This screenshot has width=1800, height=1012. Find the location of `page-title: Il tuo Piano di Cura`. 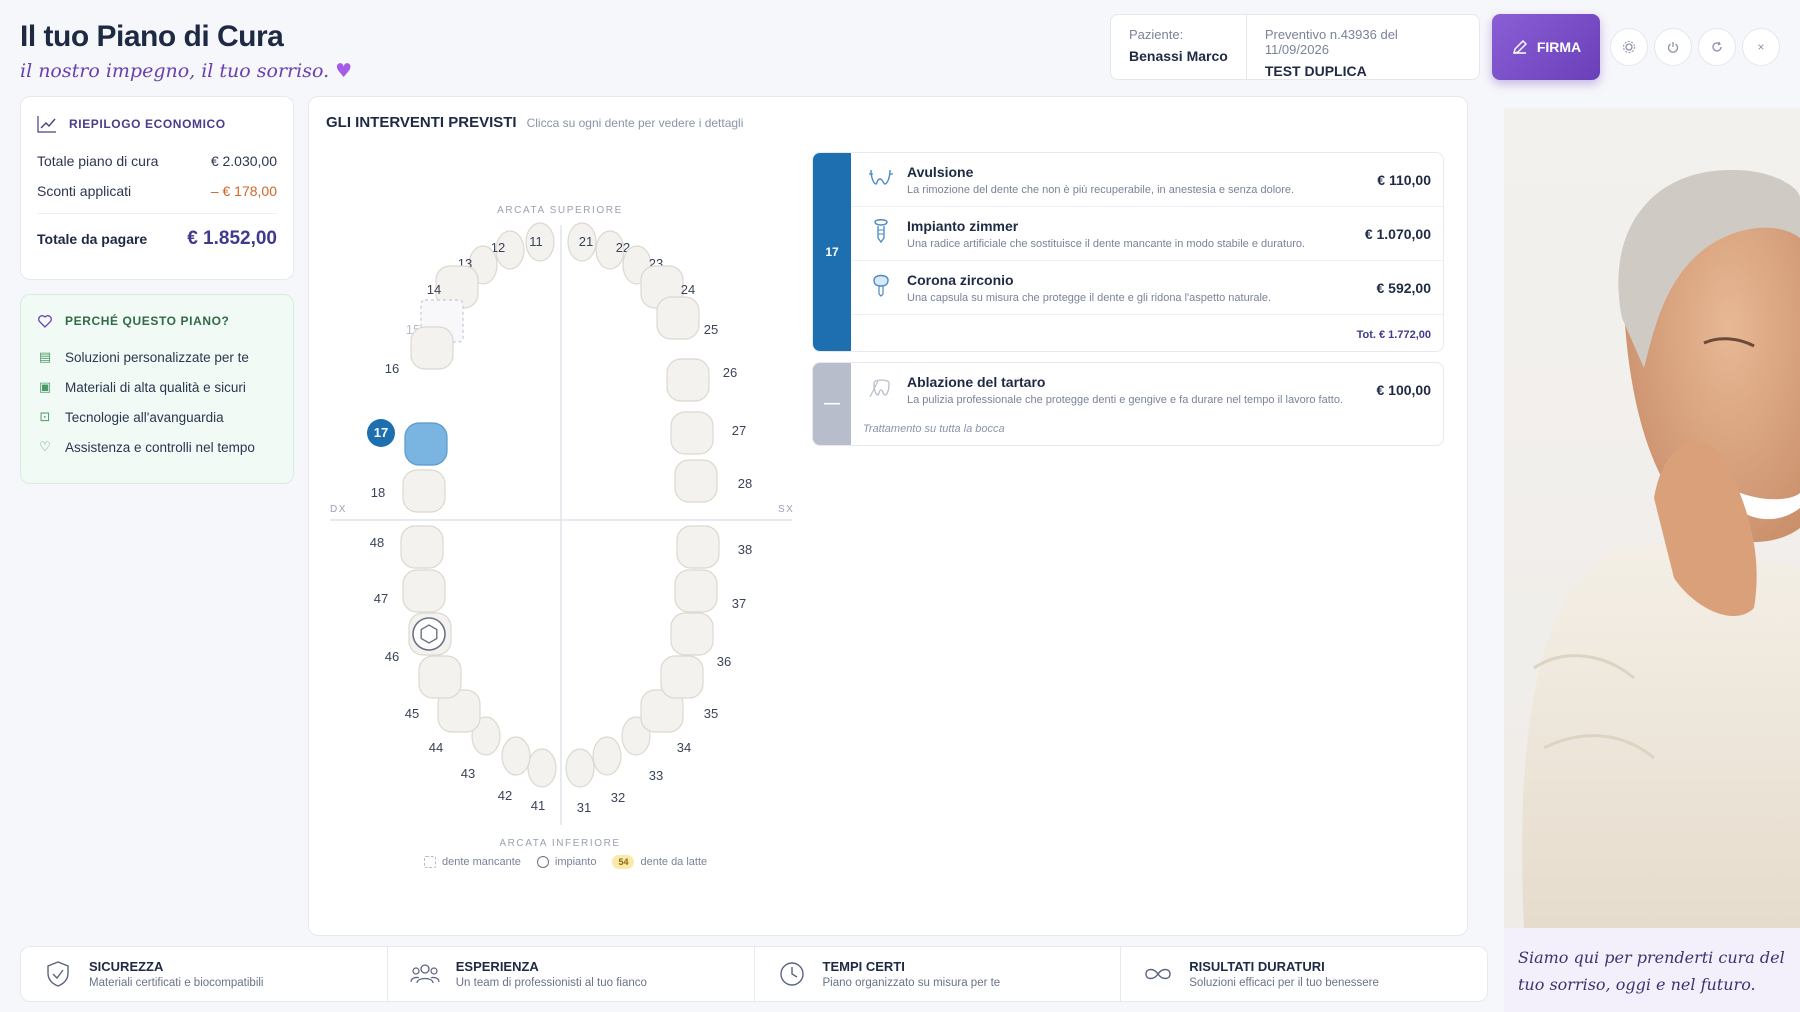

page-title: Il tuo Piano di Cura is located at coordinates (152, 36).